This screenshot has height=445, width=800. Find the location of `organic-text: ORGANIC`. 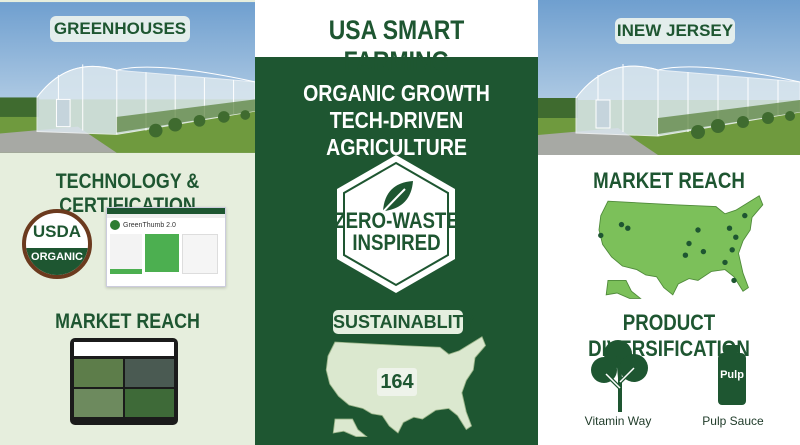

organic-text: ORGANIC is located at coordinates (57, 261).